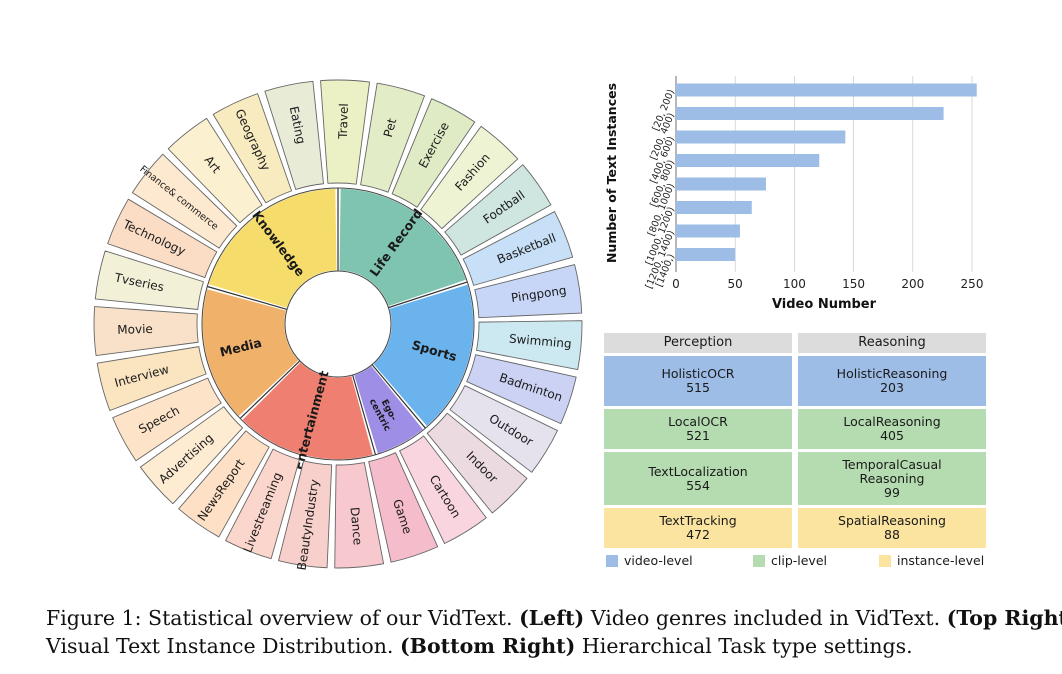 The height and width of the screenshot is (674, 1062). Describe the element at coordinates (611, 173) in the screenshot. I see `y-axis-label: Number of Text Instances` at that location.